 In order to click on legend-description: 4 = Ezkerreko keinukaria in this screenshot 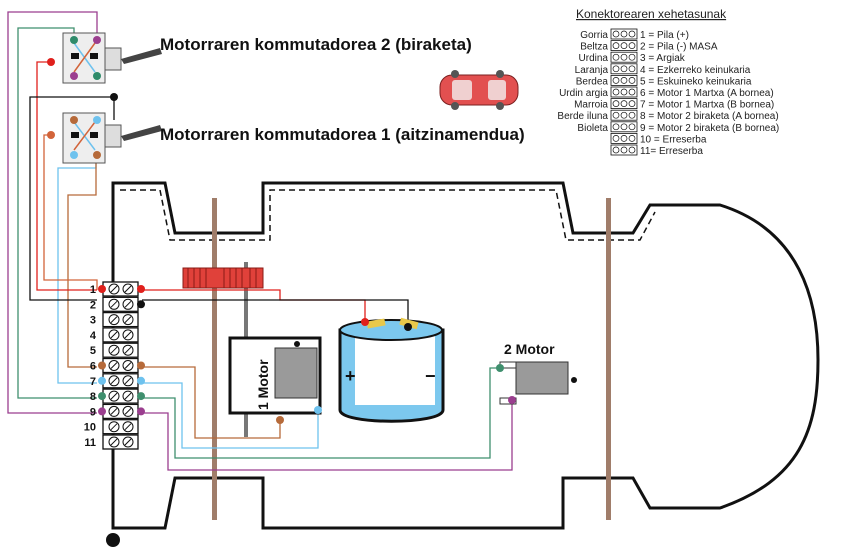, I will do `click(695, 70)`.